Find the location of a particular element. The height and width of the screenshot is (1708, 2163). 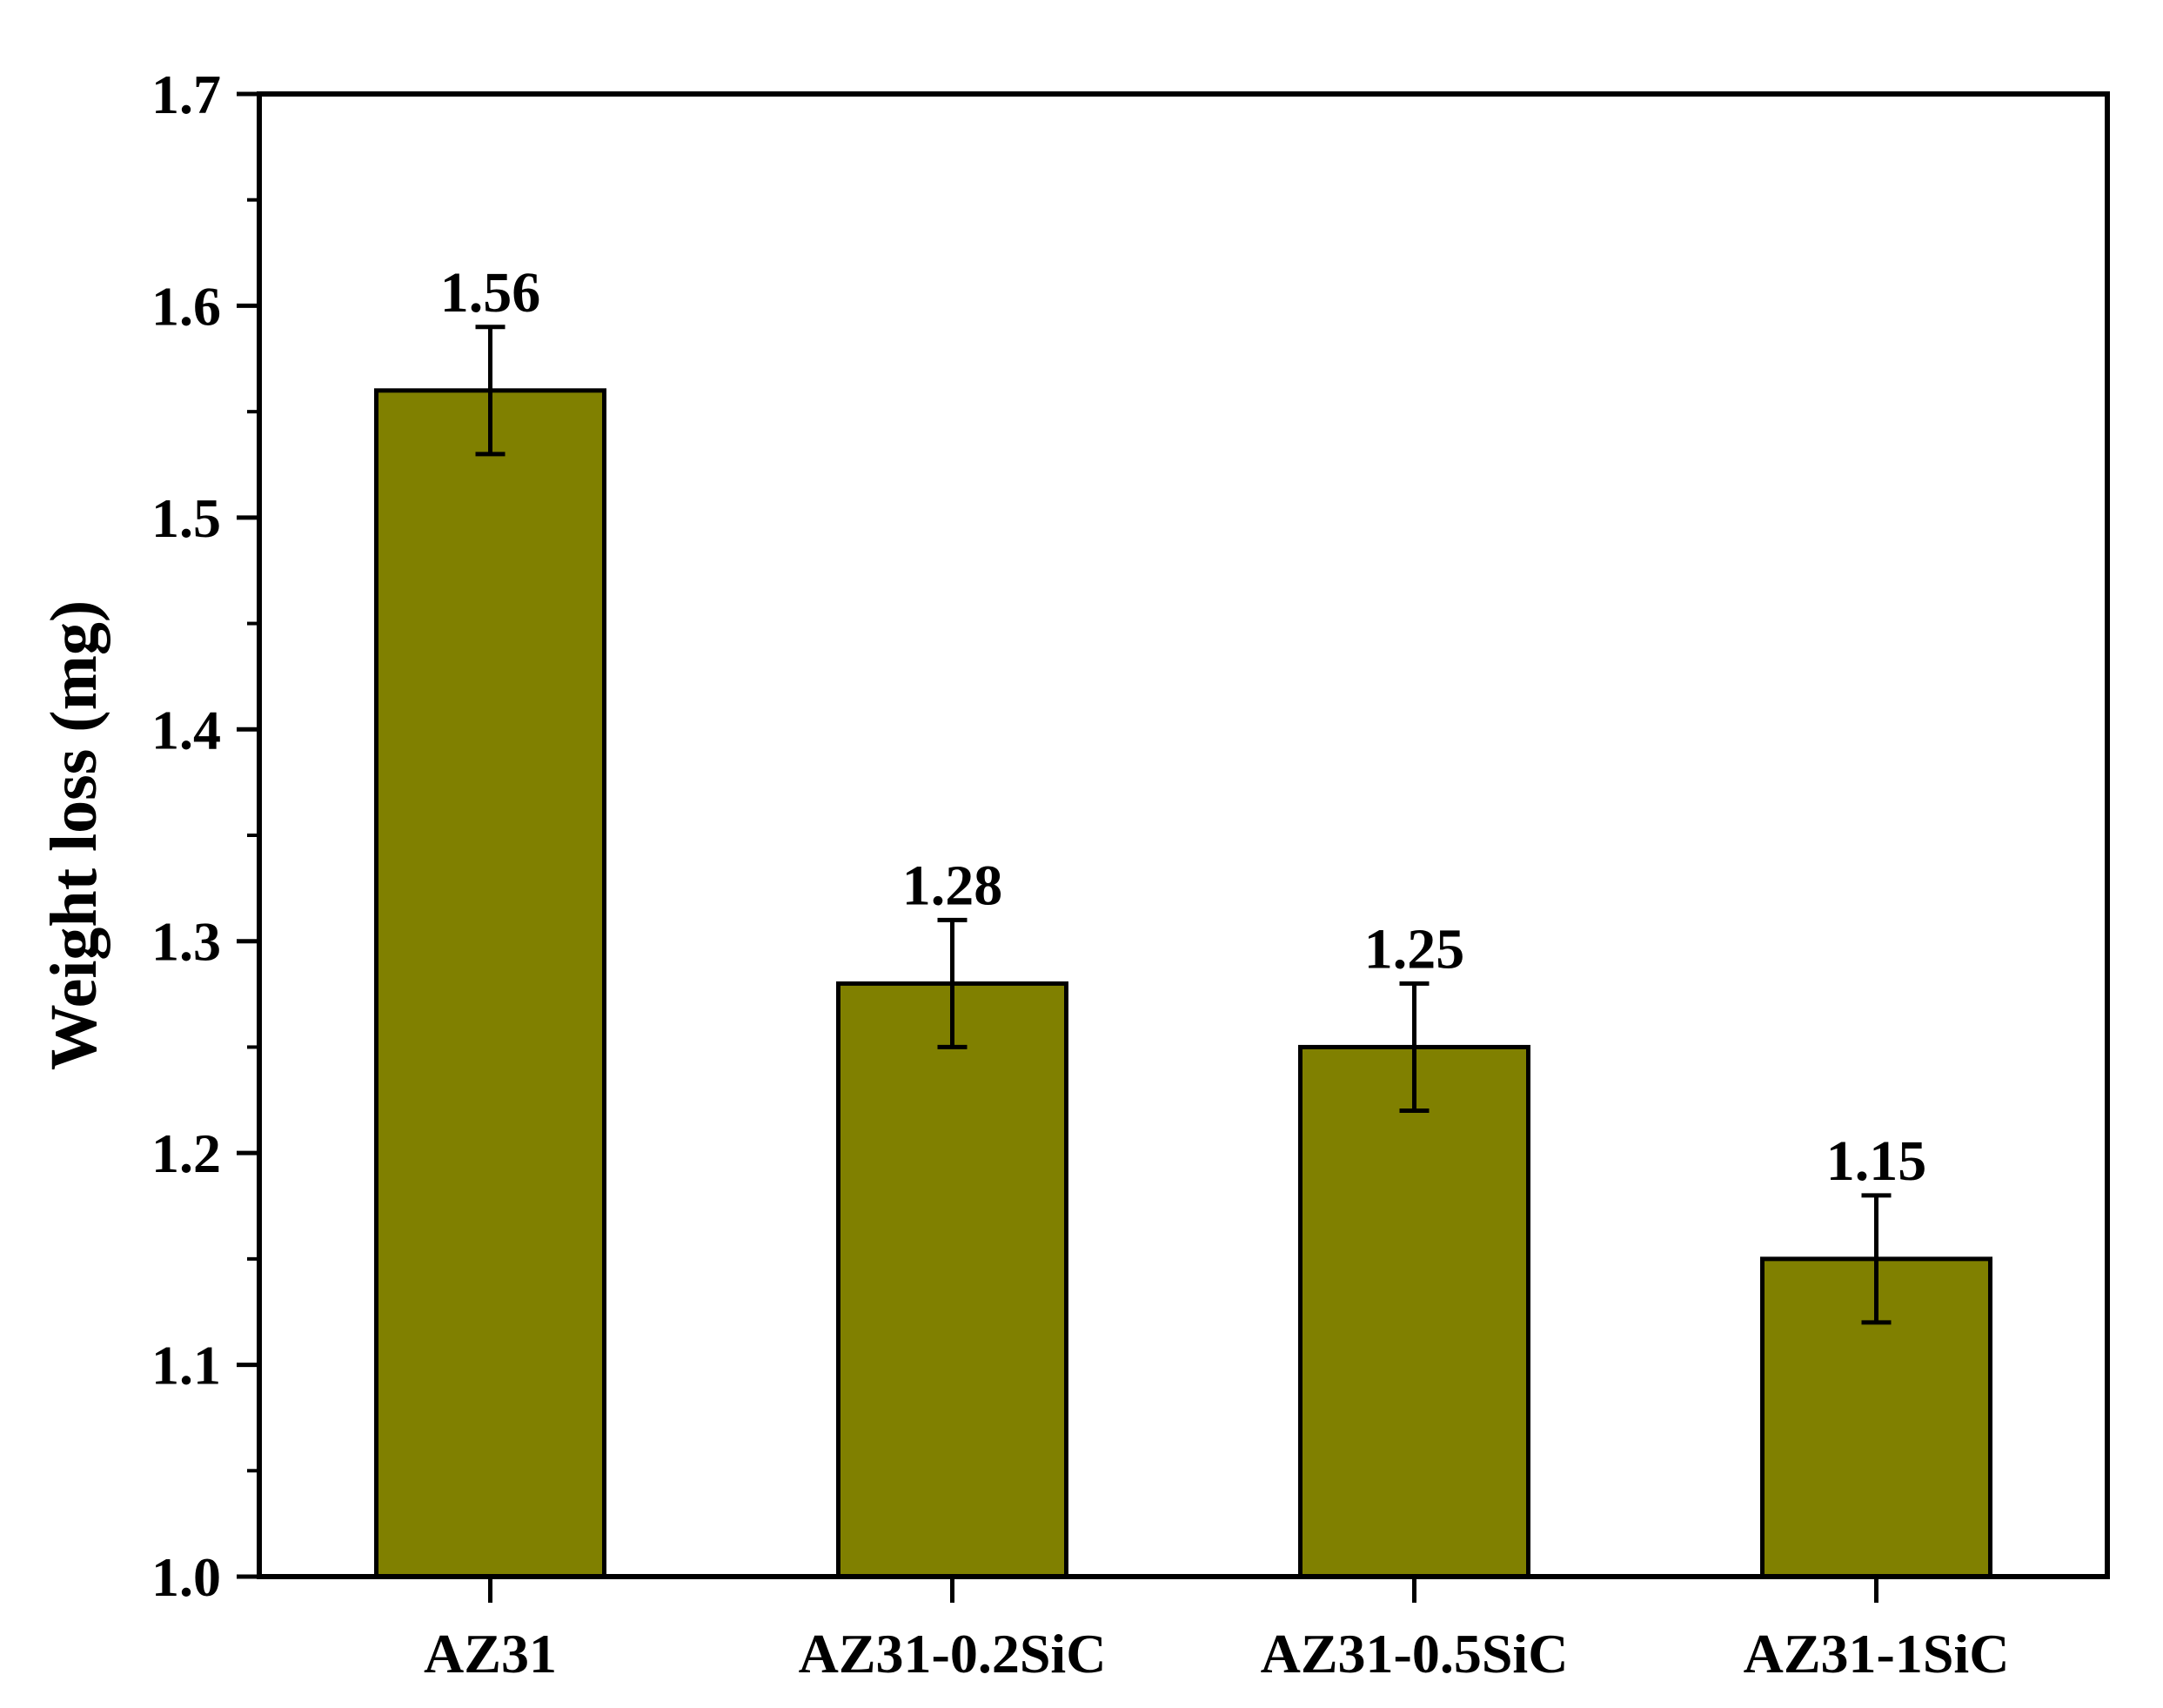

value-label-2: 1.25 is located at coordinates (1414, 949).